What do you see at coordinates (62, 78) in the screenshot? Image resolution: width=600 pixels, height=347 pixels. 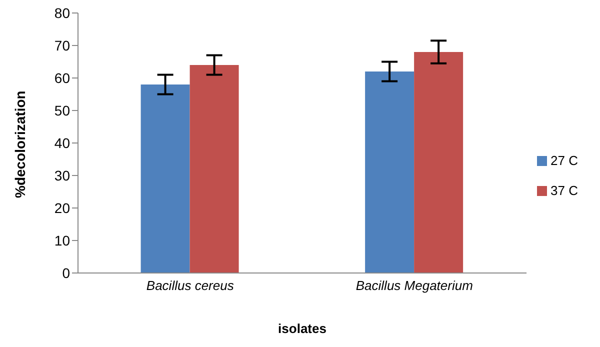 I see `y-tick-label: 60` at bounding box center [62, 78].